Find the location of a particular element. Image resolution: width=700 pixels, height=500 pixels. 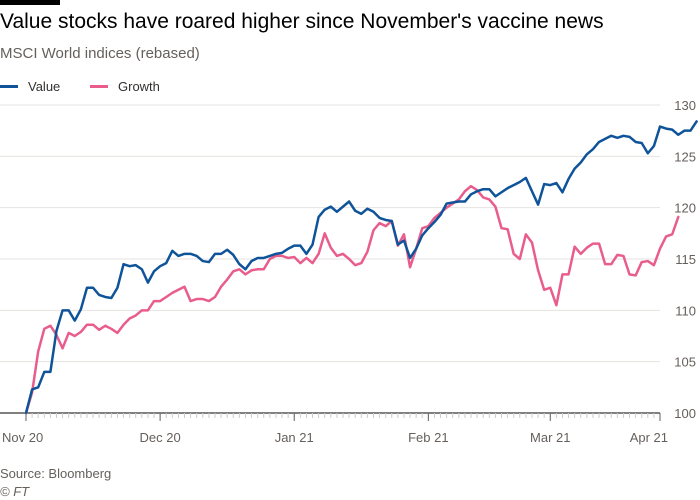

legend-label-growth: Growth is located at coordinates (139, 86).